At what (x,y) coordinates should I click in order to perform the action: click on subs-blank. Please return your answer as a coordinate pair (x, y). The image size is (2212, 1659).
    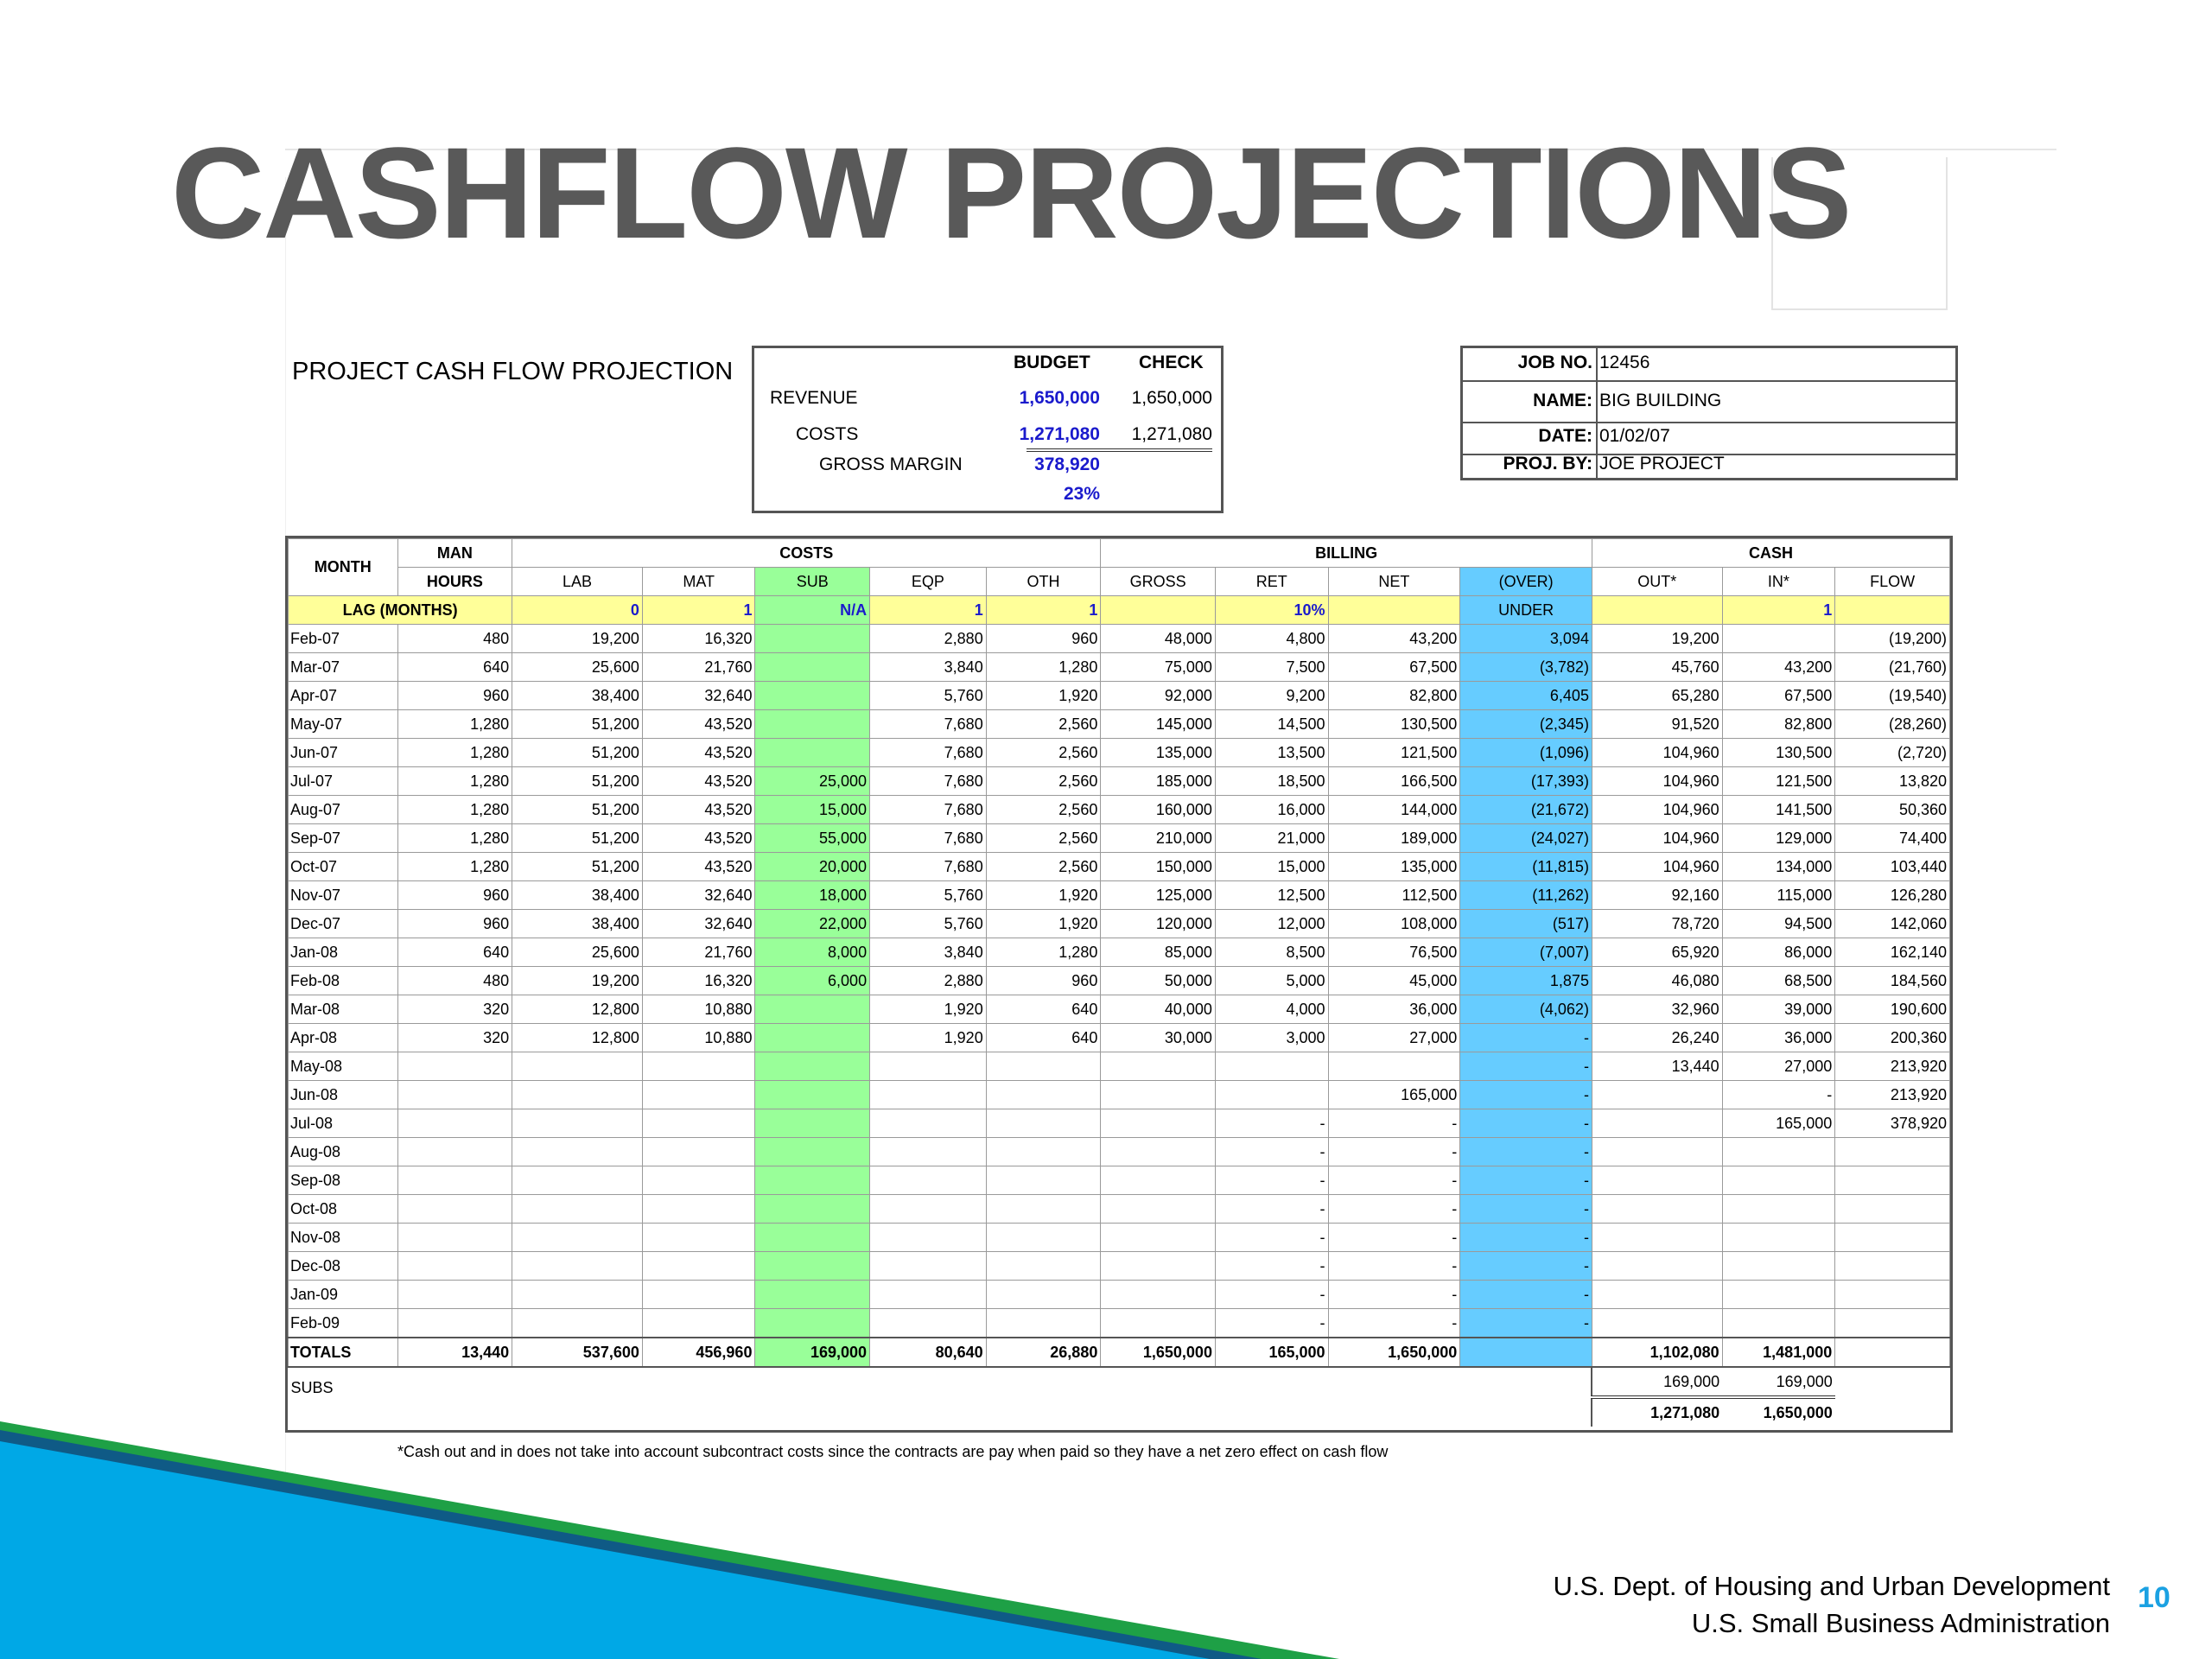
    Looking at the image, I should click on (1892, 1381).